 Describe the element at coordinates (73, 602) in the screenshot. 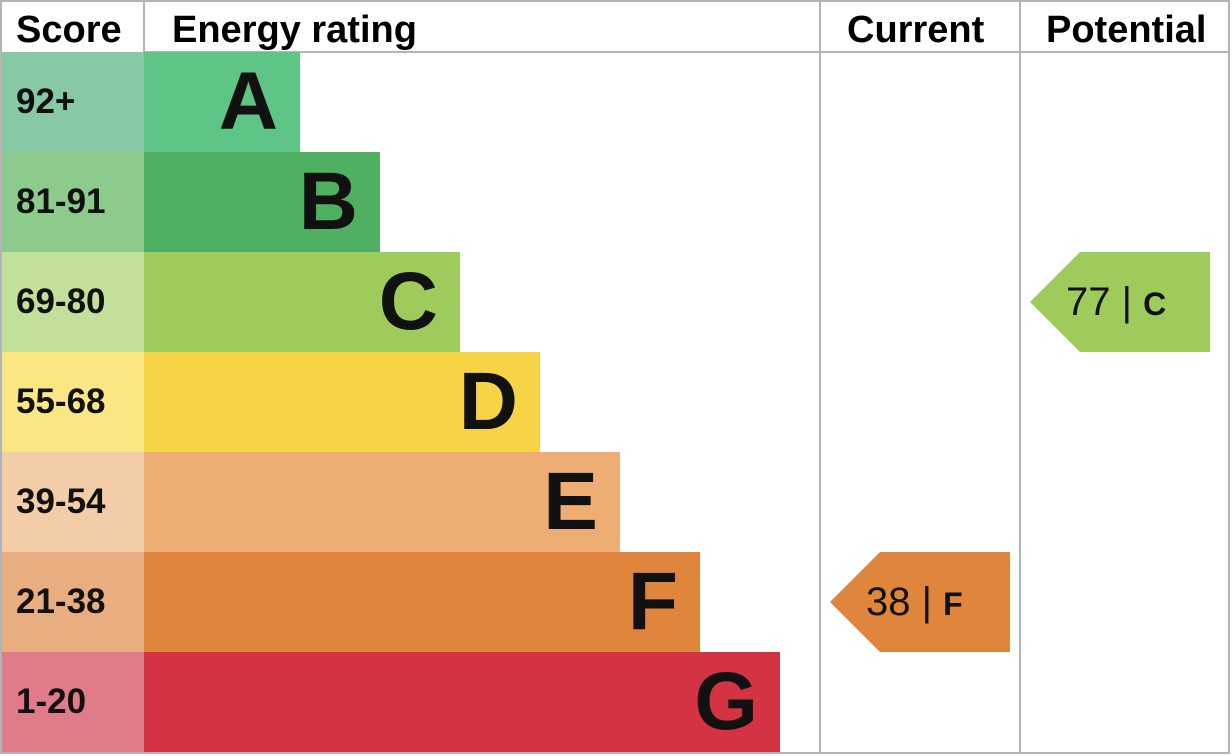

I see `score-range-f: 21-38` at that location.